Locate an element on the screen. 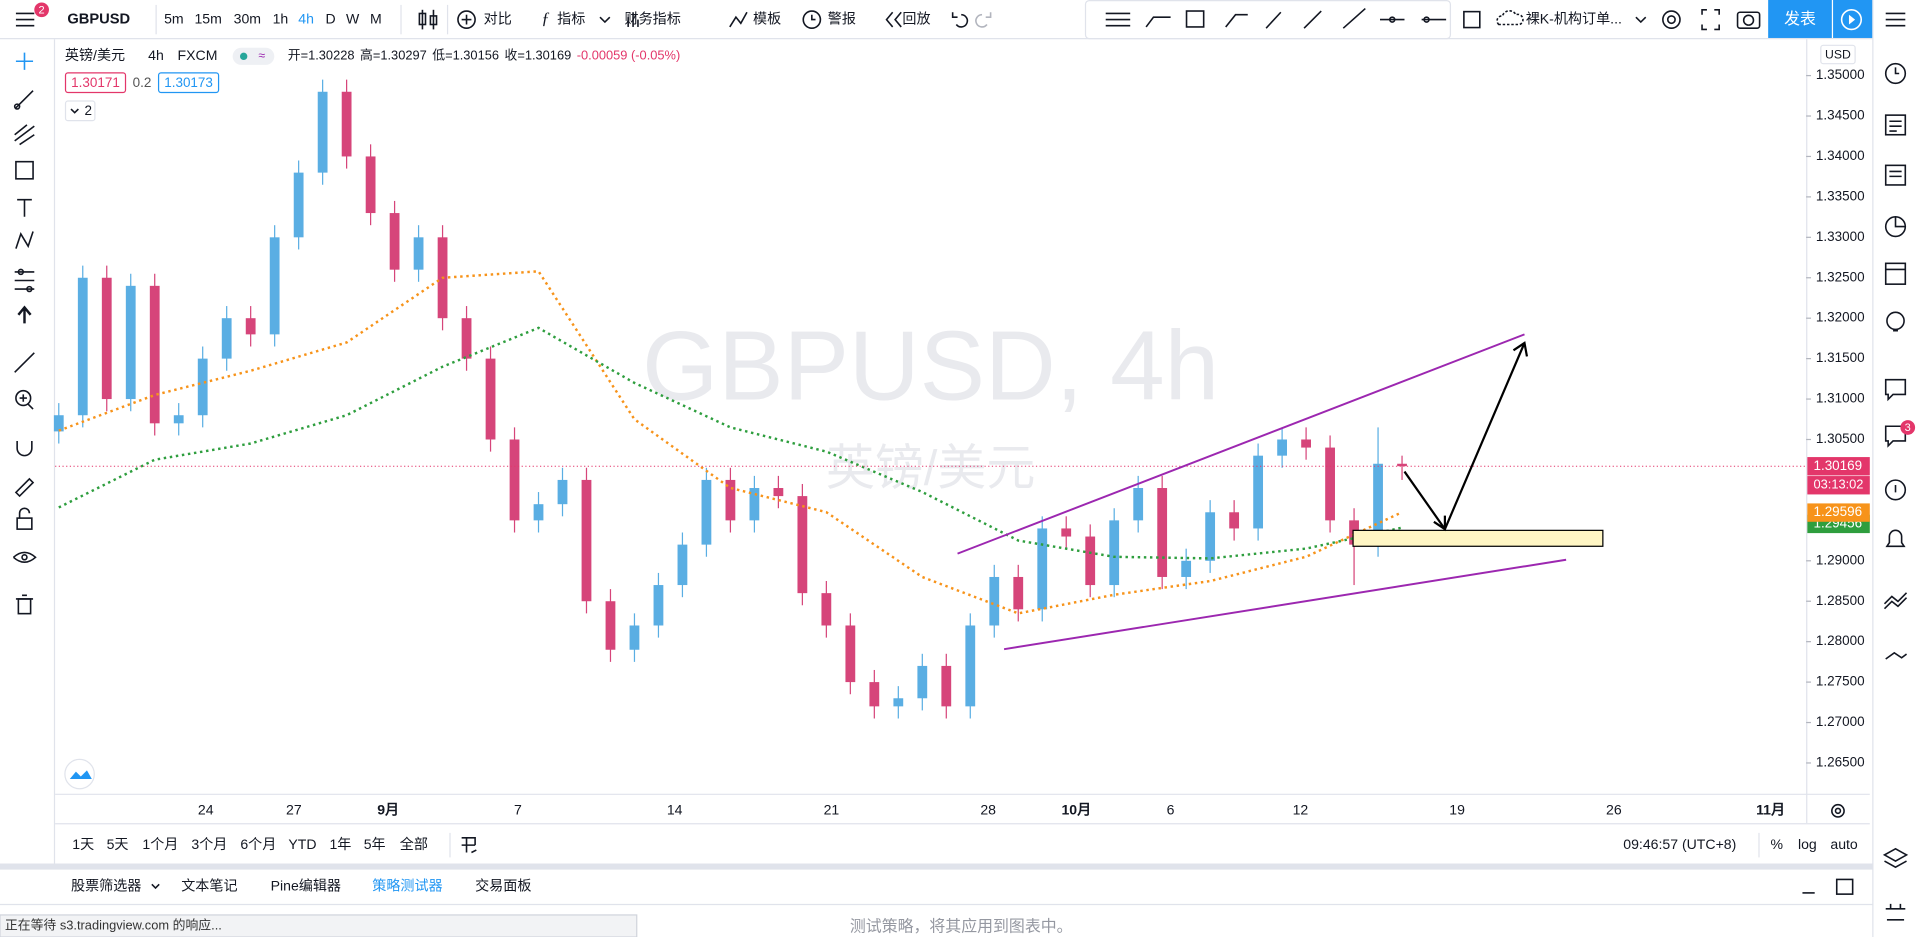  bid: 1.30171 is located at coordinates (95, 82).